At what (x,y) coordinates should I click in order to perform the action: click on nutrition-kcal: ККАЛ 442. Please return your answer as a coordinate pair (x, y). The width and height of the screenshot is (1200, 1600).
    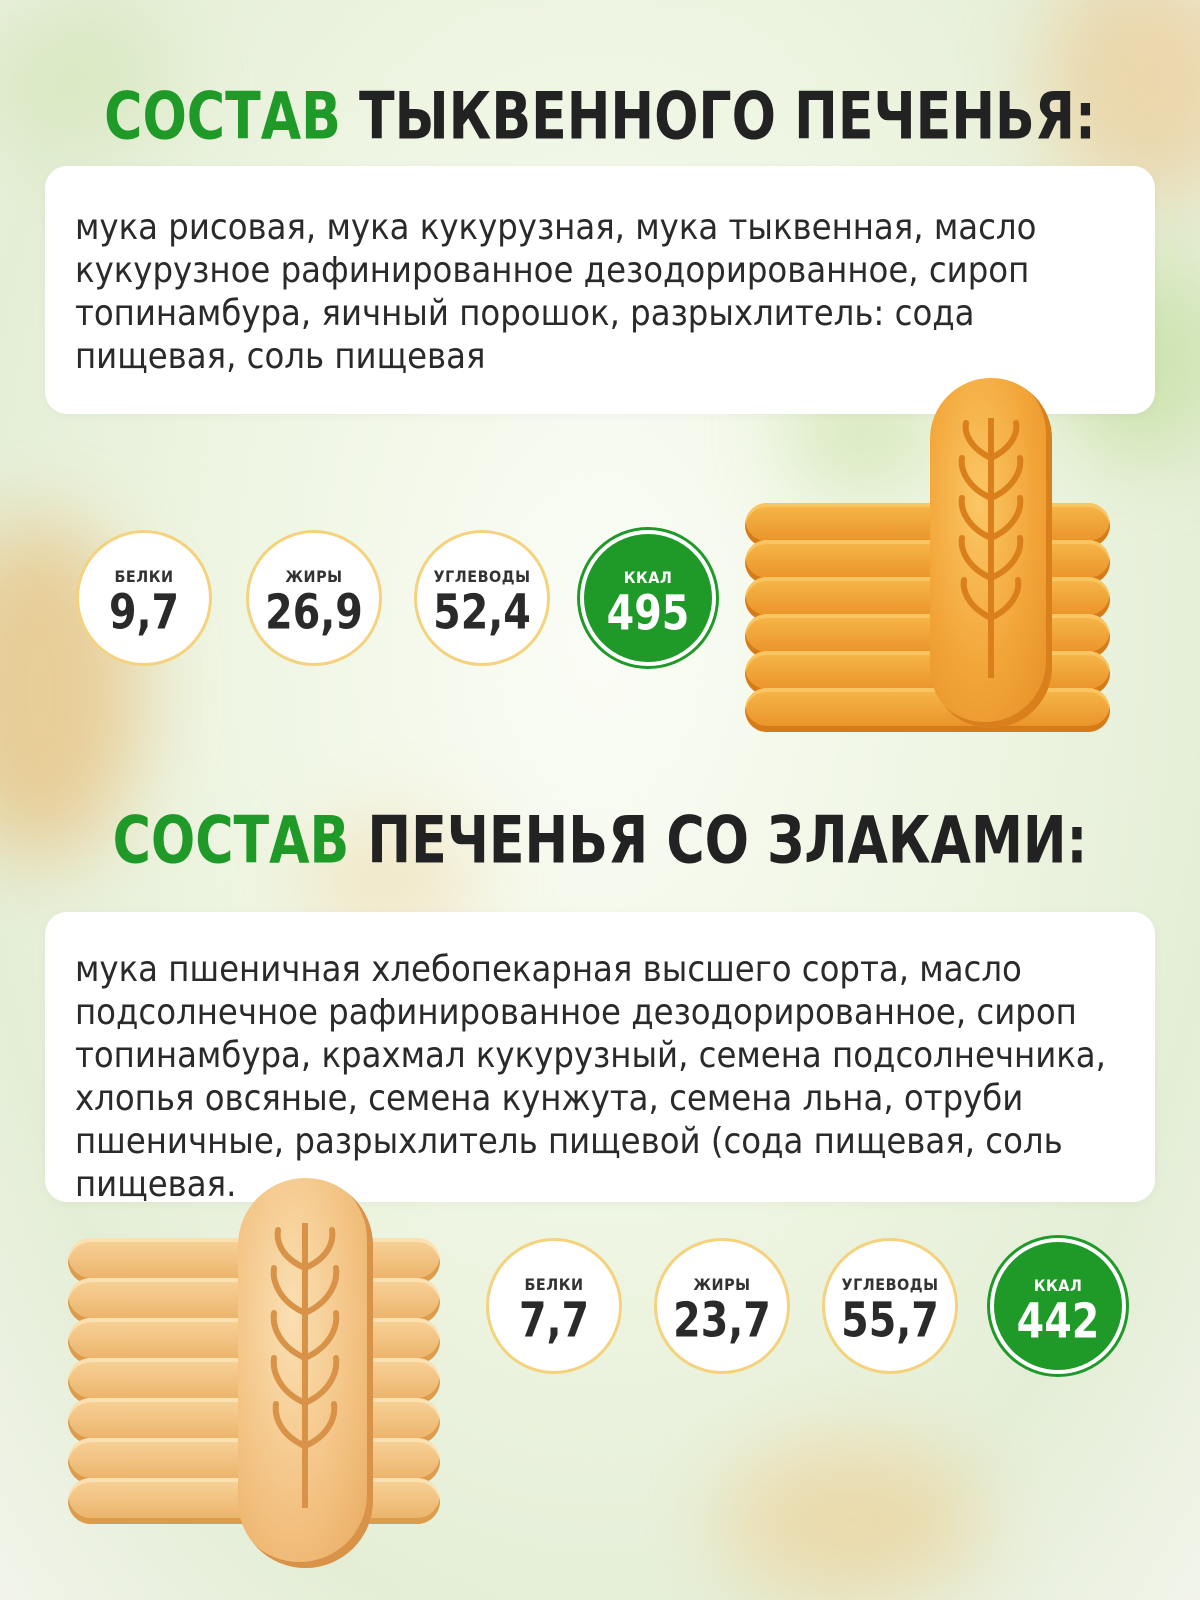
    Looking at the image, I should click on (1058, 1306).